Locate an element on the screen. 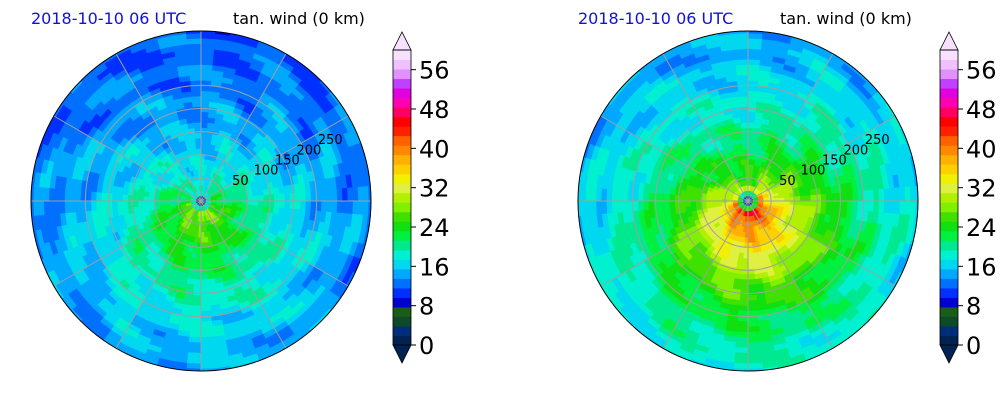 The width and height of the screenshot is (1007, 401). panel-left-title: 2018-10-10 06 UTC is located at coordinates (108, 18).